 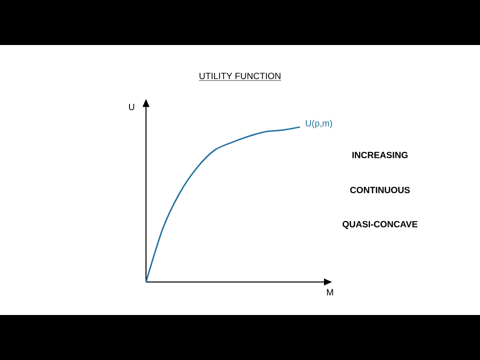 What do you see at coordinates (330, 292) in the screenshot?
I see `x-axis-title: M` at bounding box center [330, 292].